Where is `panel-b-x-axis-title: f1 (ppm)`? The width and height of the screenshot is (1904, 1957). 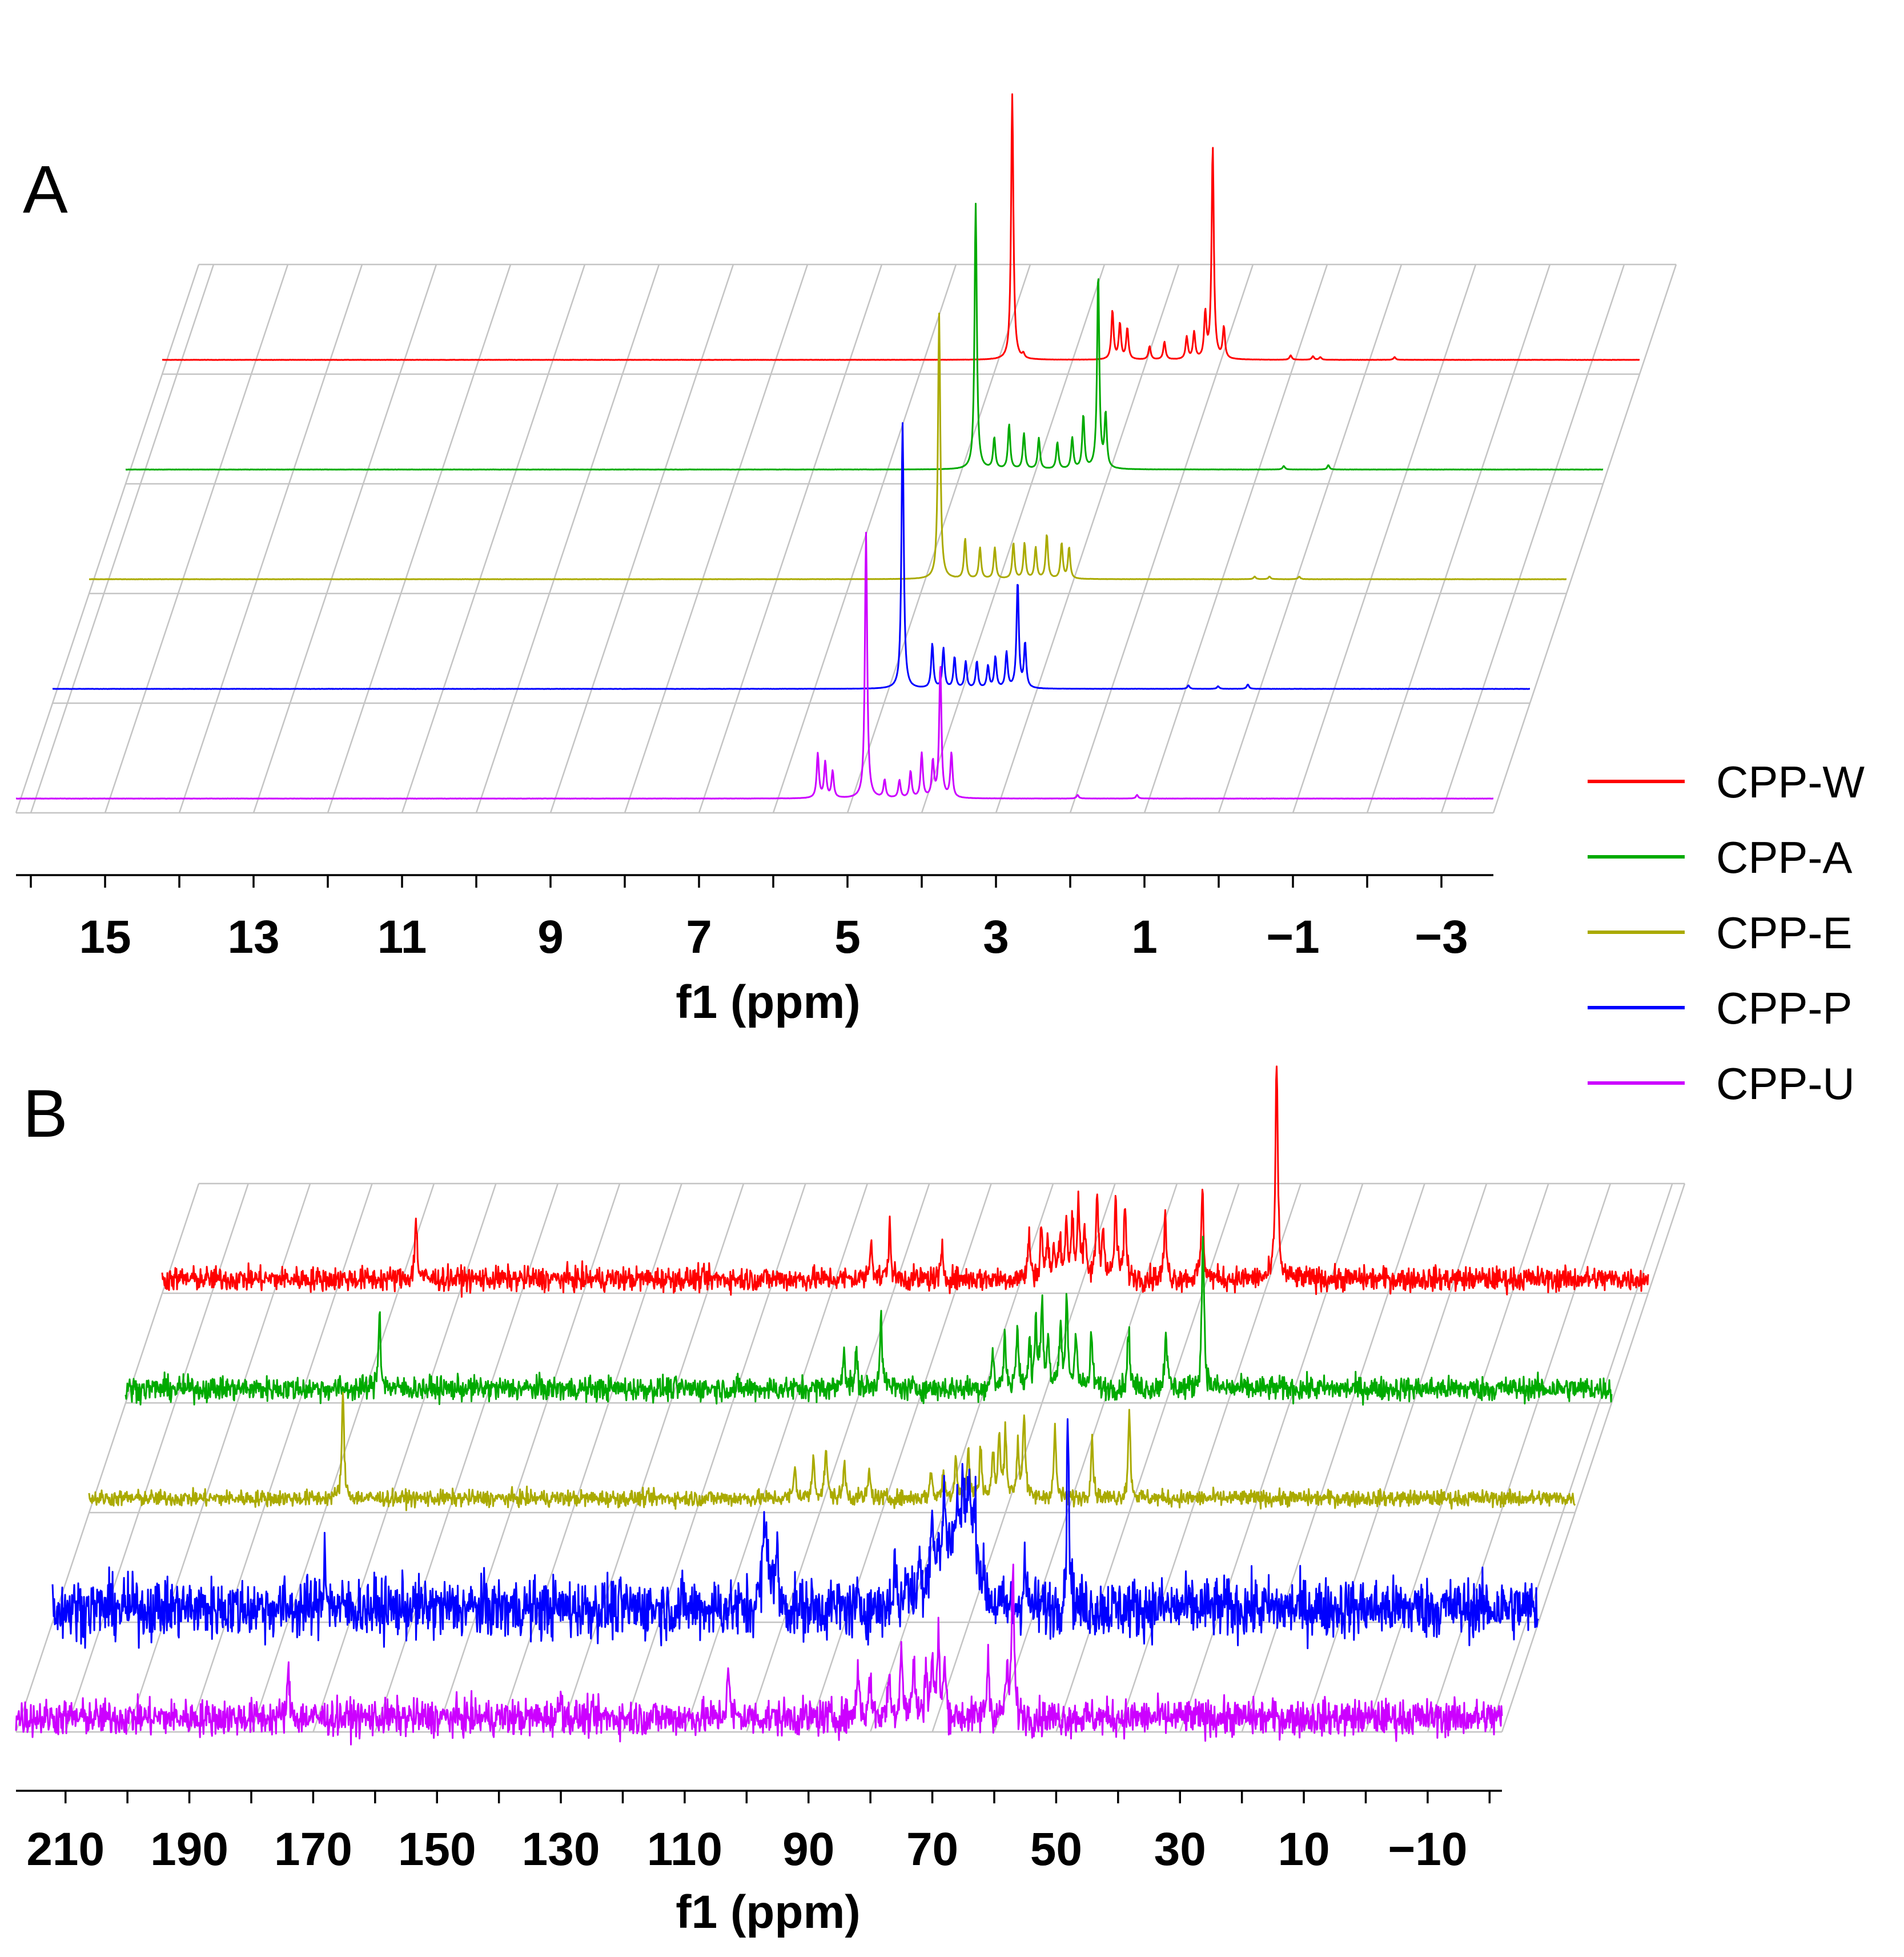
panel-b-x-axis-title: f1 (ppm) is located at coordinates (768, 1912).